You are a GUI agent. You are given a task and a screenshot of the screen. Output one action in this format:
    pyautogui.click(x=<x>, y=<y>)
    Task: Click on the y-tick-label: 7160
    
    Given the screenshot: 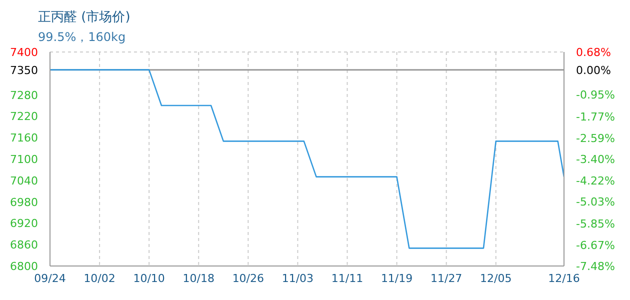 What is the action you would take?
    pyautogui.click(x=24, y=138)
    